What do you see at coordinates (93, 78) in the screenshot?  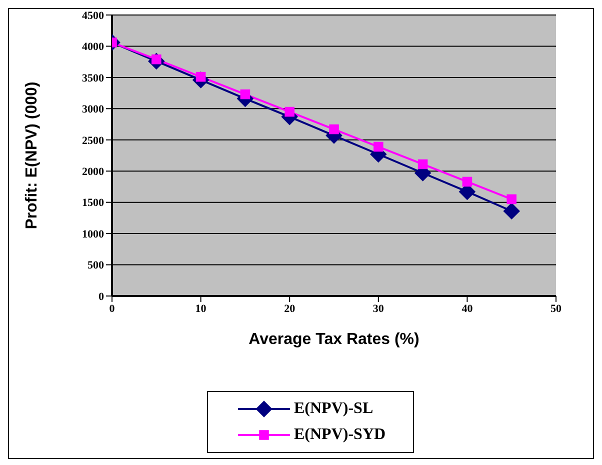 I see `y-tick-label: 3500` at bounding box center [93, 78].